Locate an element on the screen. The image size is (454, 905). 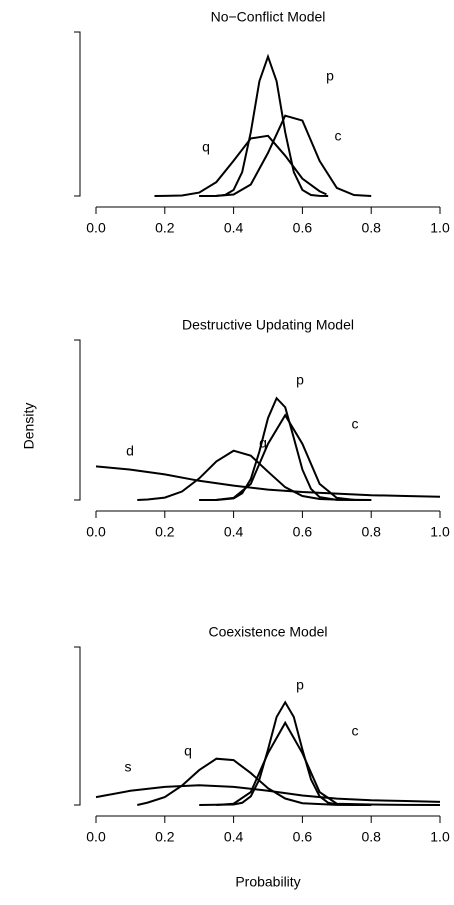
x-axis-label: Probability is located at coordinates (267, 882).